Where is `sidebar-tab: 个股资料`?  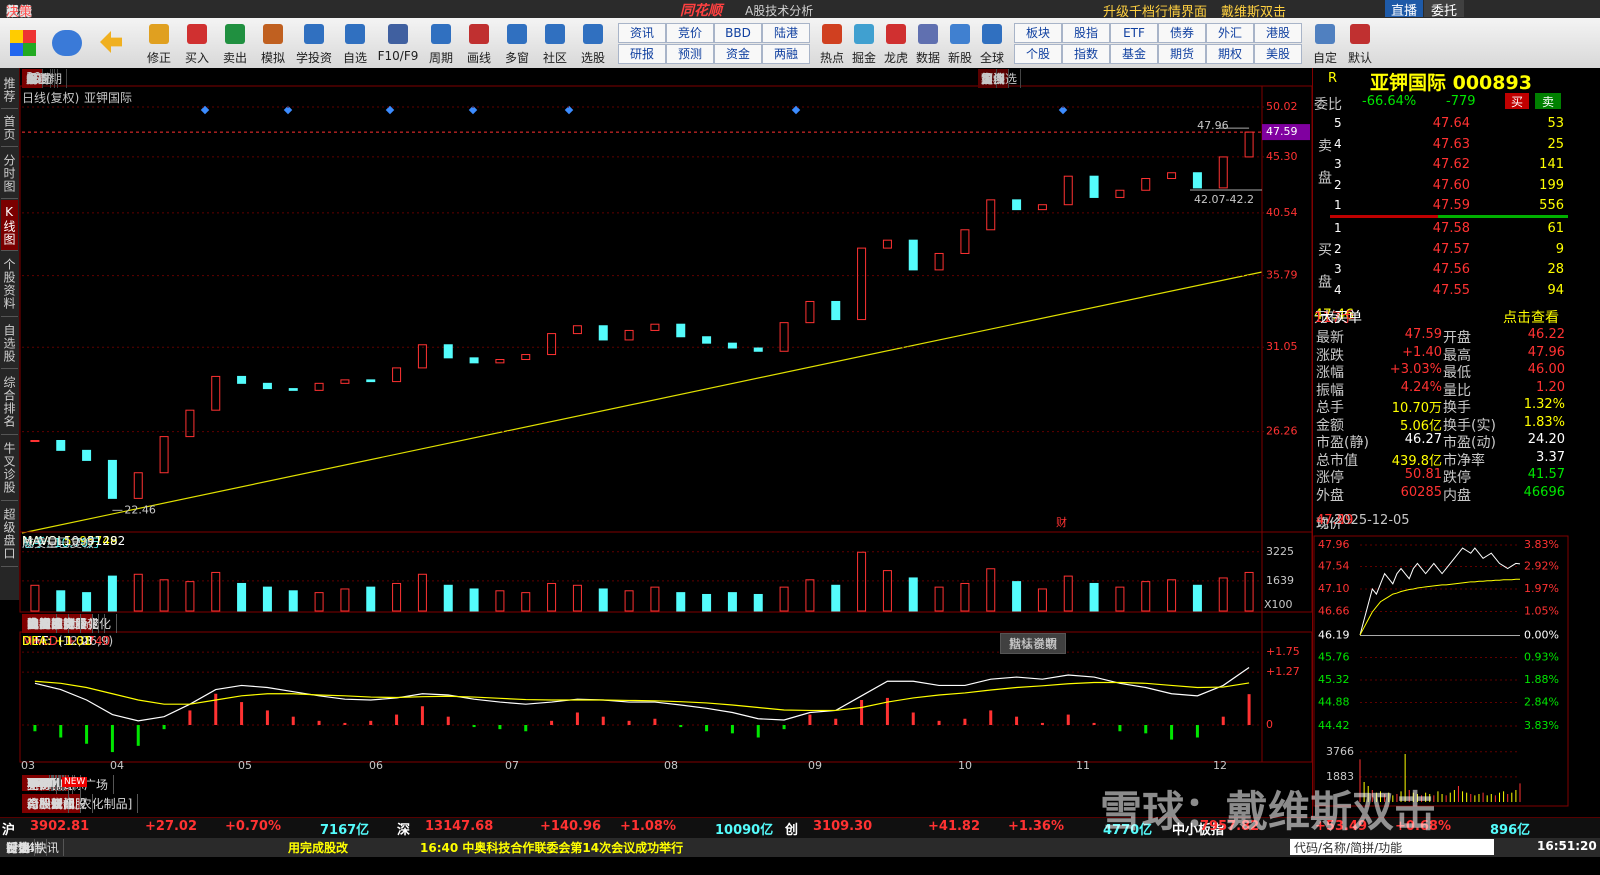
sidebar-tab: 个股资料 is located at coordinates (9, 284).